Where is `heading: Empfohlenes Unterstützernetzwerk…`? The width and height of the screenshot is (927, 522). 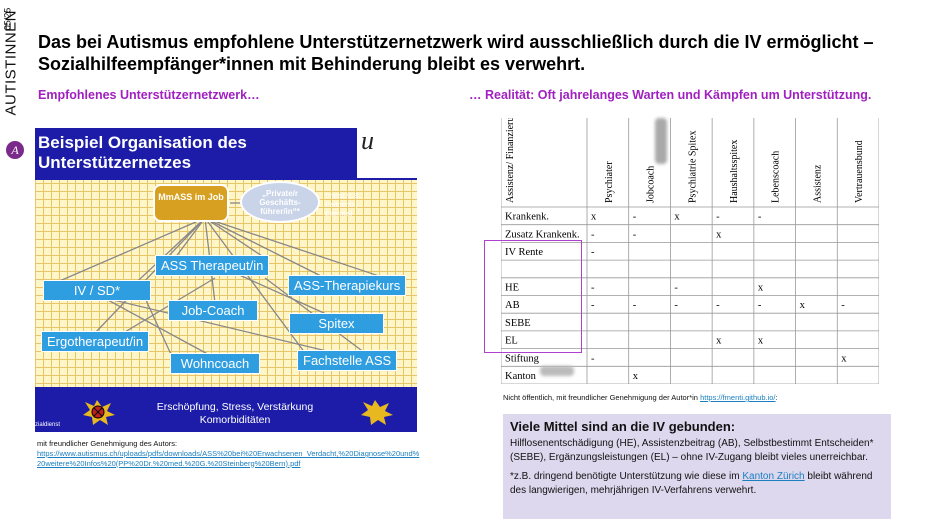 heading: Empfohlenes Unterstützernetzwerk… is located at coordinates (149, 95).